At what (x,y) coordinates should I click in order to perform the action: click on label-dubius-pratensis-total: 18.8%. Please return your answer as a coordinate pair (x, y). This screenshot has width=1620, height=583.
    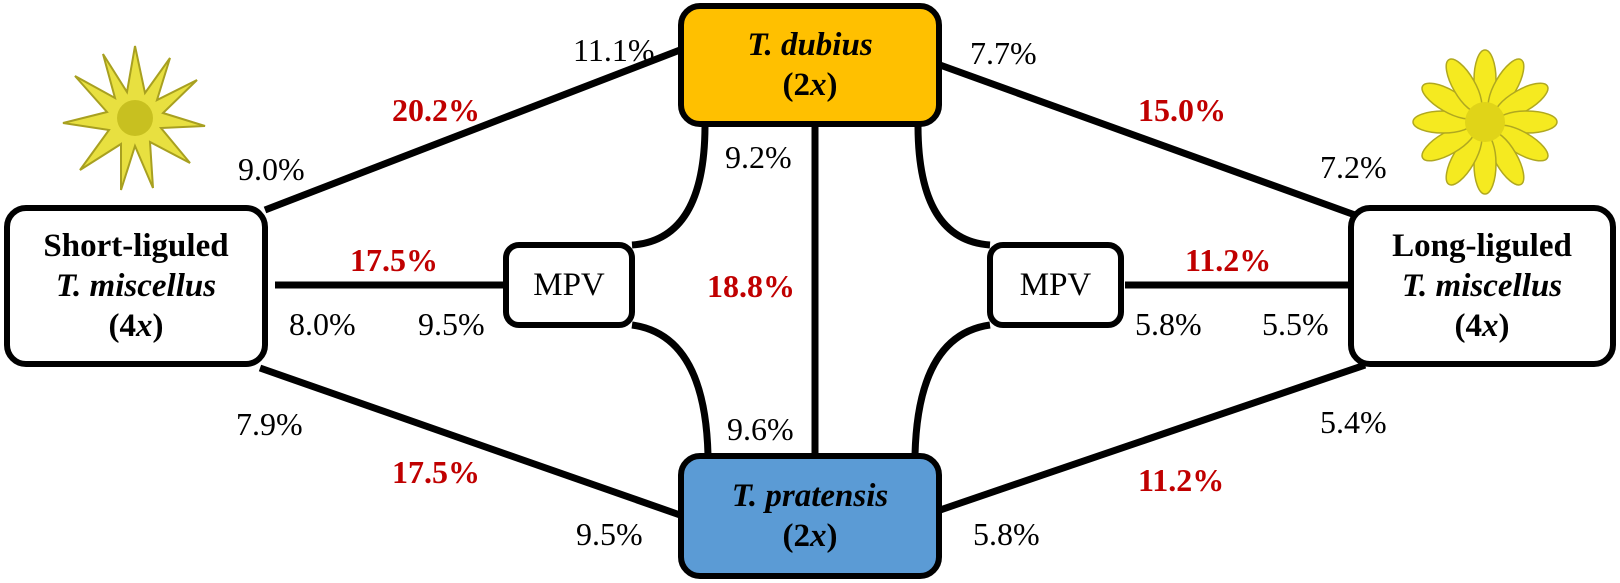
    Looking at the image, I should click on (751, 286).